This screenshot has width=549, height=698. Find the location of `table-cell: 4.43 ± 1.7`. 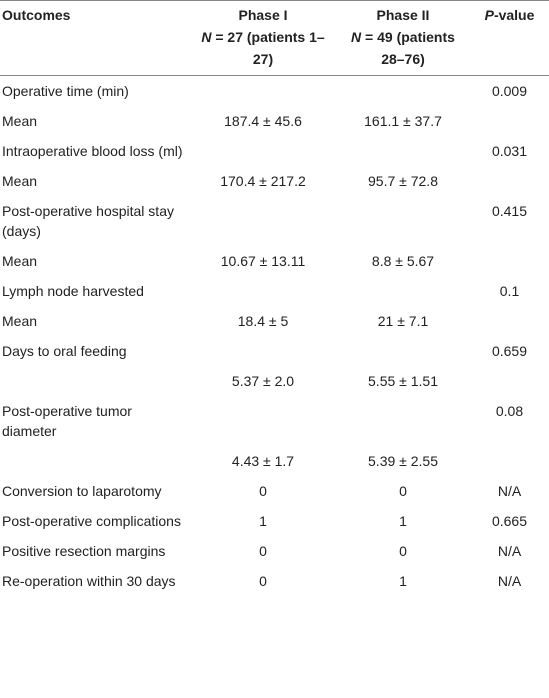

table-cell: 4.43 ± 1.7 is located at coordinates (263, 461).